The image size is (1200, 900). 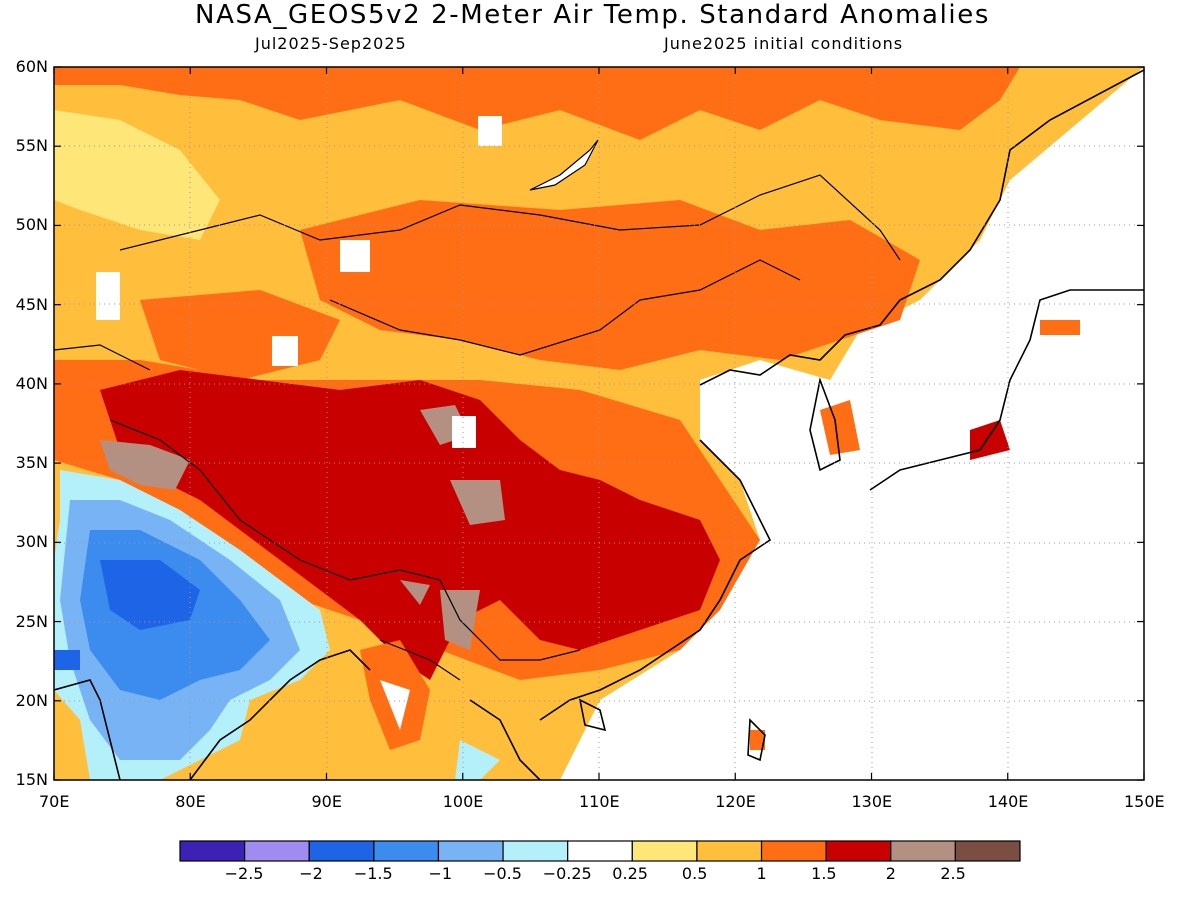 I want to click on colorbar-label: −2.5, so click(x=244, y=873).